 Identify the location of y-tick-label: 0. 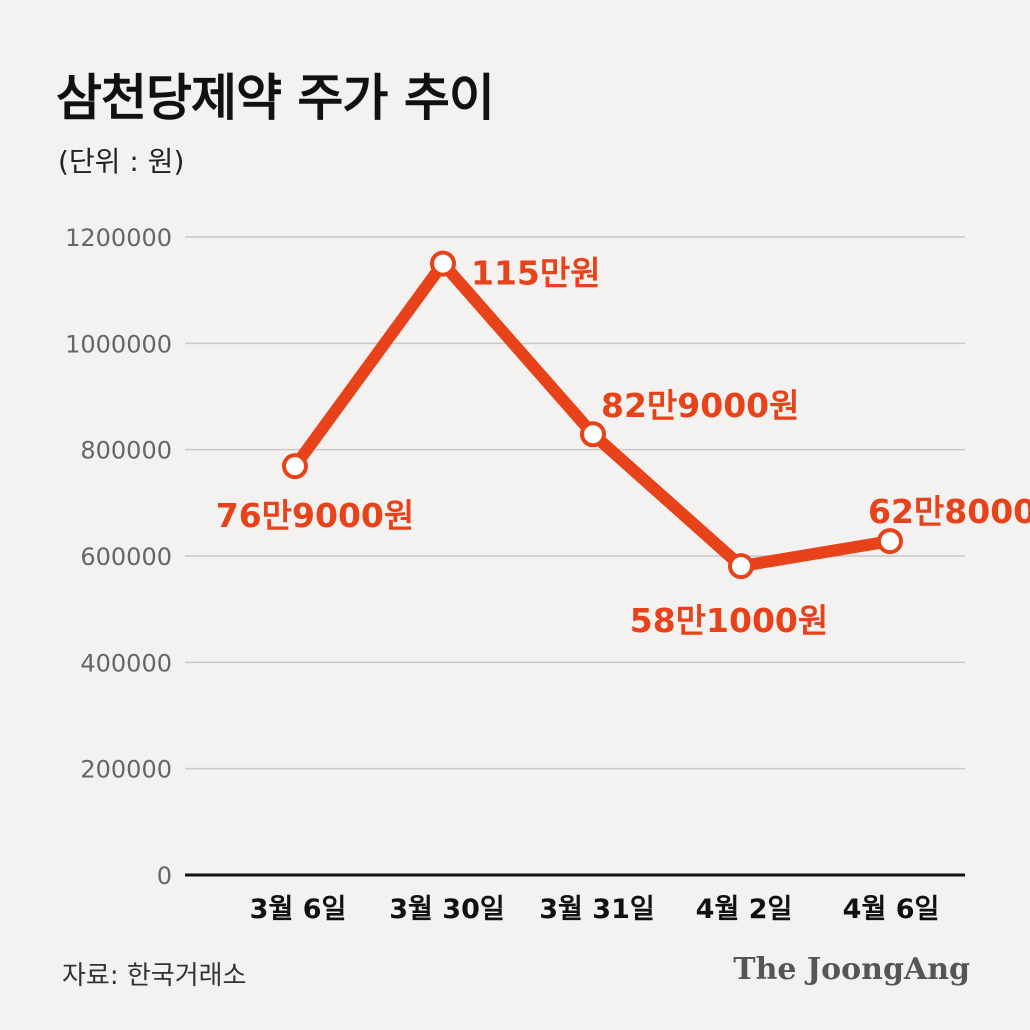
(164, 876).